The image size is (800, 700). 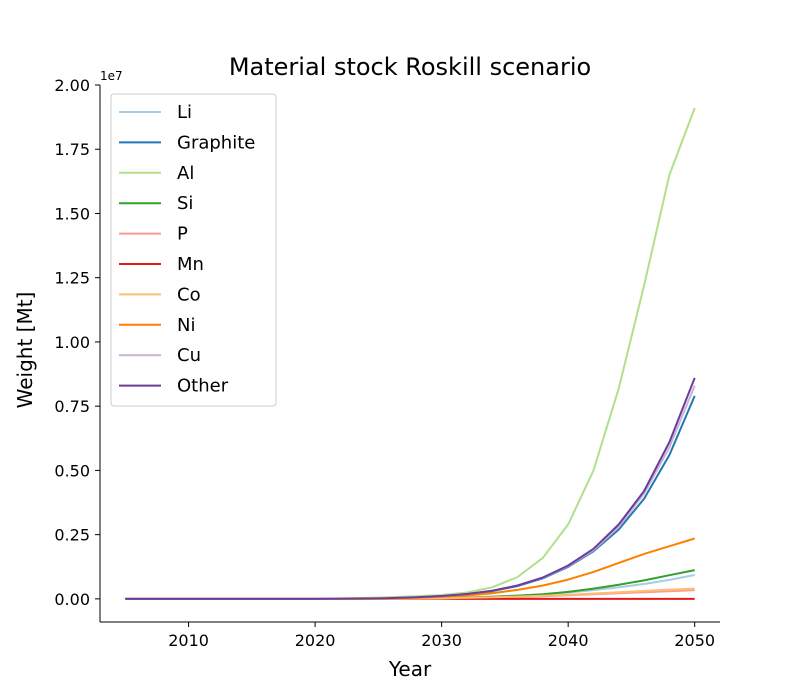 What do you see at coordinates (72, 599) in the screenshot?
I see `y-tick-label: 0.00` at bounding box center [72, 599].